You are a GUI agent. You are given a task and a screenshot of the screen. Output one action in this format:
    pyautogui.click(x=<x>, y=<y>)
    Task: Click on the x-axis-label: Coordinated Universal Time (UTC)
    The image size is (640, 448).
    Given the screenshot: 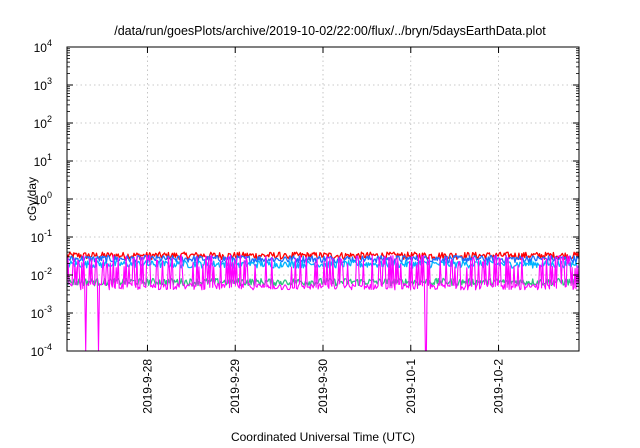 What is the action you would take?
    pyautogui.click(x=323, y=437)
    